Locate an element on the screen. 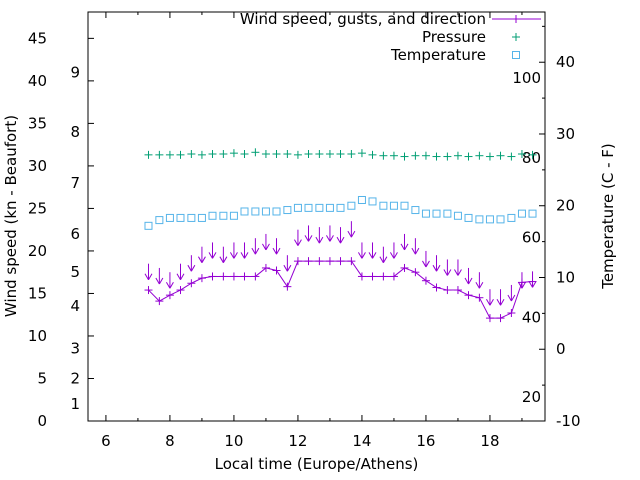 The height and width of the screenshot is (480, 640). c-tick-label: 30 is located at coordinates (565, 134).